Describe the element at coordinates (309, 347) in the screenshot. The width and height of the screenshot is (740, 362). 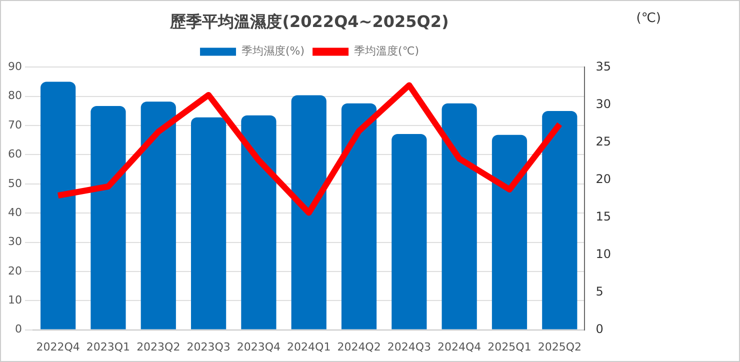
I see `x-tick-label: 2024Q1` at that location.